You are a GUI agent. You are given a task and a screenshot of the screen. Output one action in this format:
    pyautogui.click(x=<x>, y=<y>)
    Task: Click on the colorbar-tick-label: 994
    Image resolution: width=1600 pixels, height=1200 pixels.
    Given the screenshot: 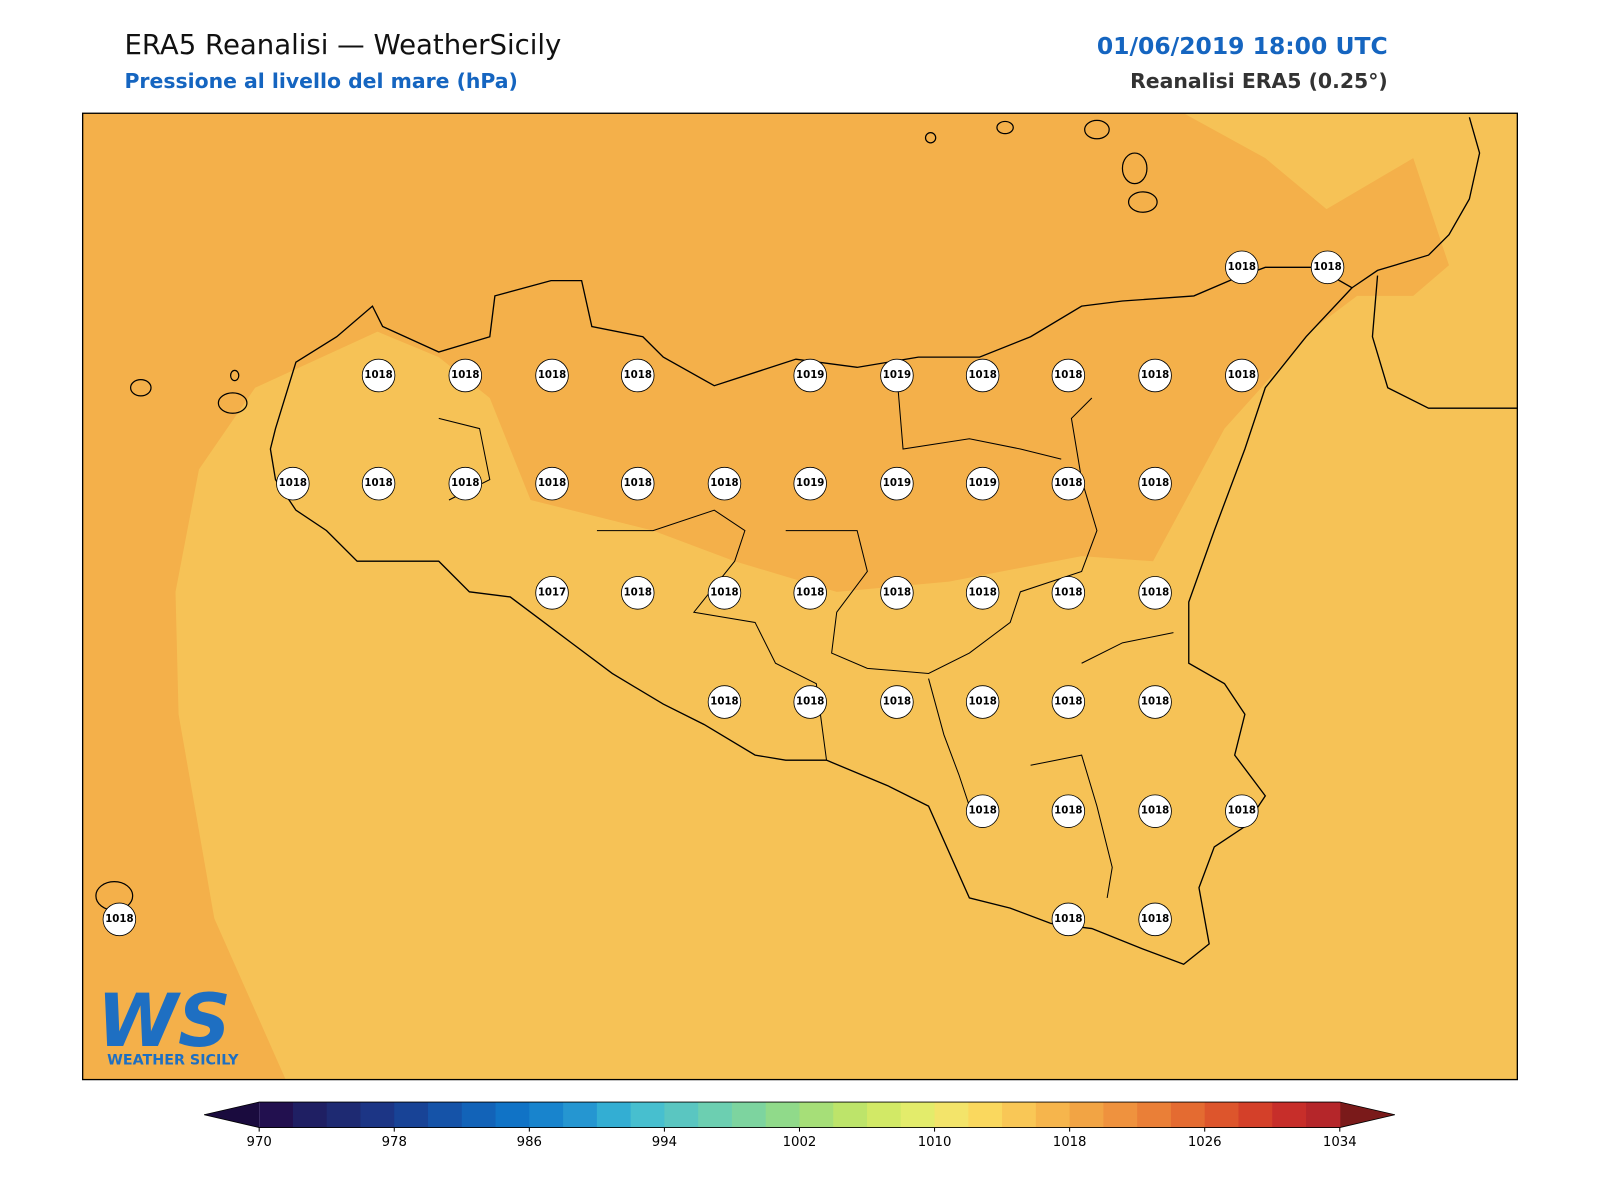 What is the action you would take?
    pyautogui.click(x=664, y=1142)
    